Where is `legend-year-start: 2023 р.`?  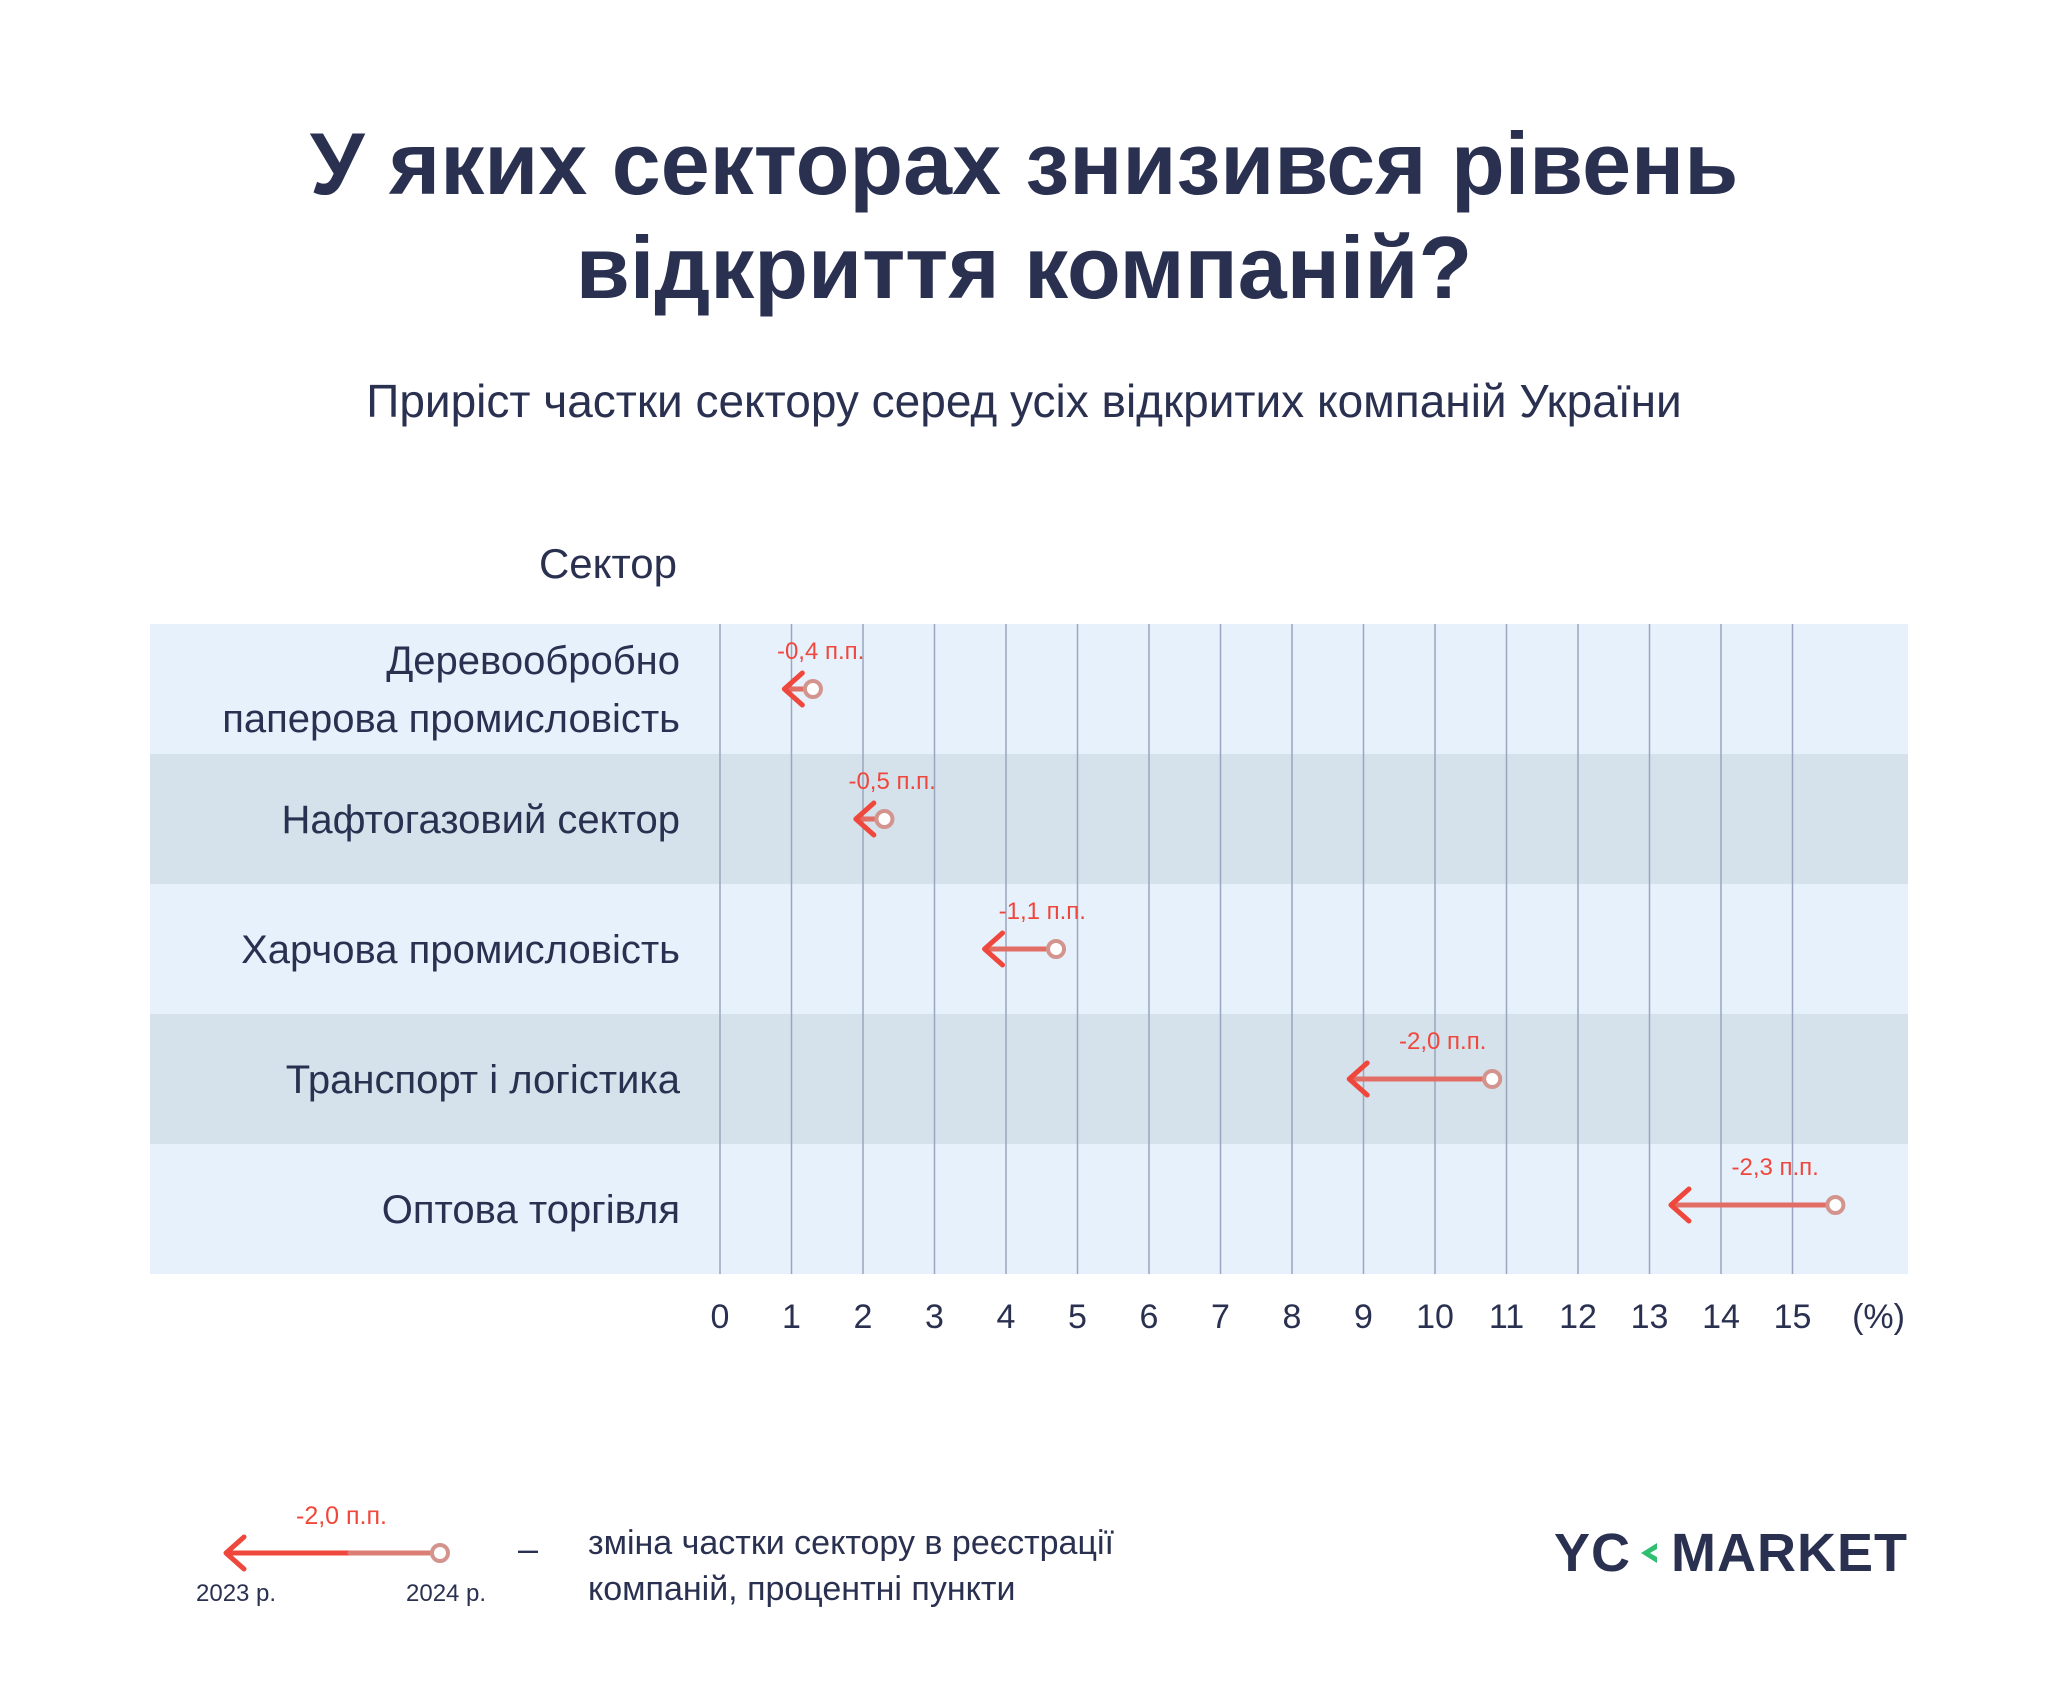 legend-year-start: 2023 р. is located at coordinates (236, 1593).